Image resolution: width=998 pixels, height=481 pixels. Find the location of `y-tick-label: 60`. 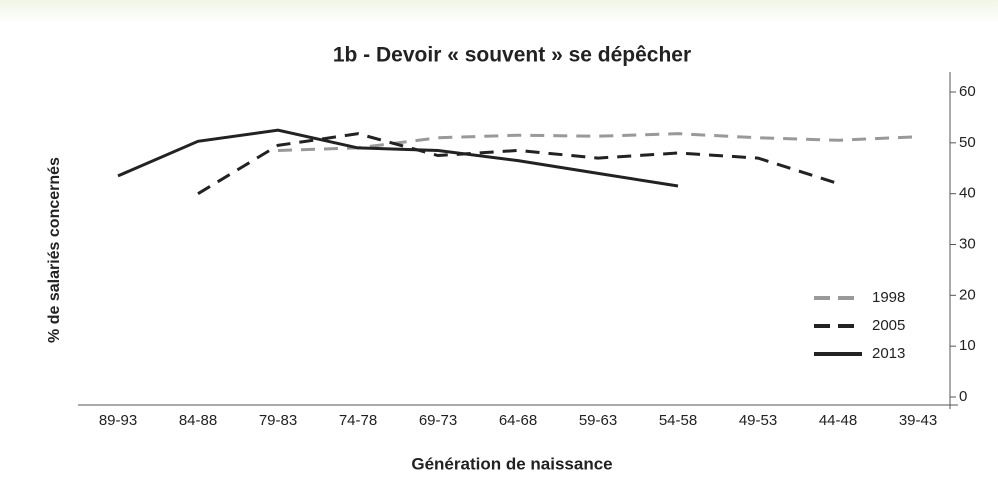

y-tick-label: 60 is located at coordinates (967, 91).